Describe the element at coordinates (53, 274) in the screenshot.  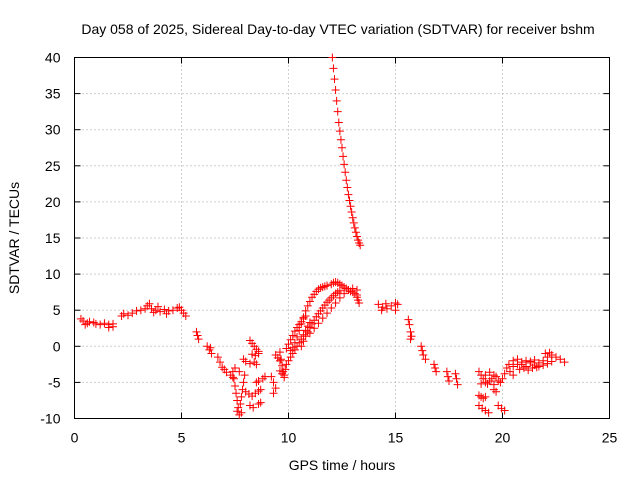
I see `y-tick-label: 10` at that location.